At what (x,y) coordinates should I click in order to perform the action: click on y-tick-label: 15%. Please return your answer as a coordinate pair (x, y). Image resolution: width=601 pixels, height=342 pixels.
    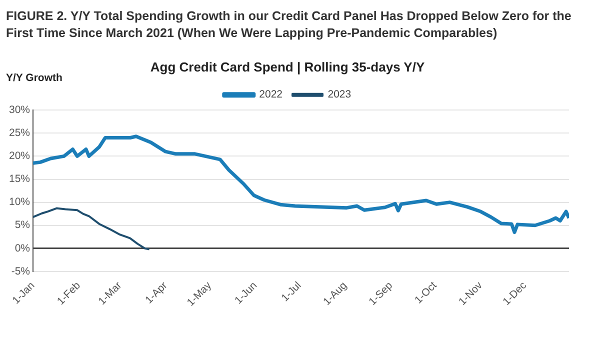
    Looking at the image, I should click on (19, 179).